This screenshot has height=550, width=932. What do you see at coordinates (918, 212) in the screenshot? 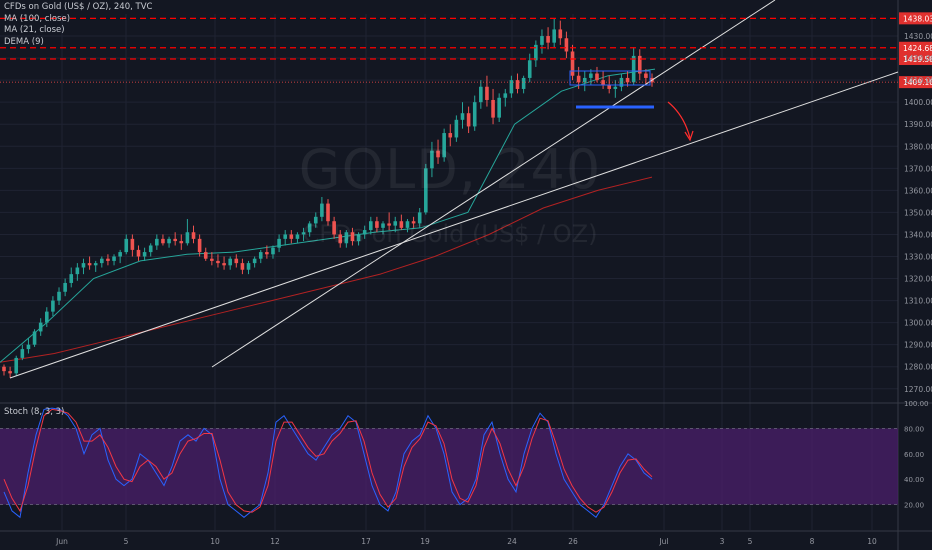
I see `price-tick-label: 1350.00` at bounding box center [918, 212].